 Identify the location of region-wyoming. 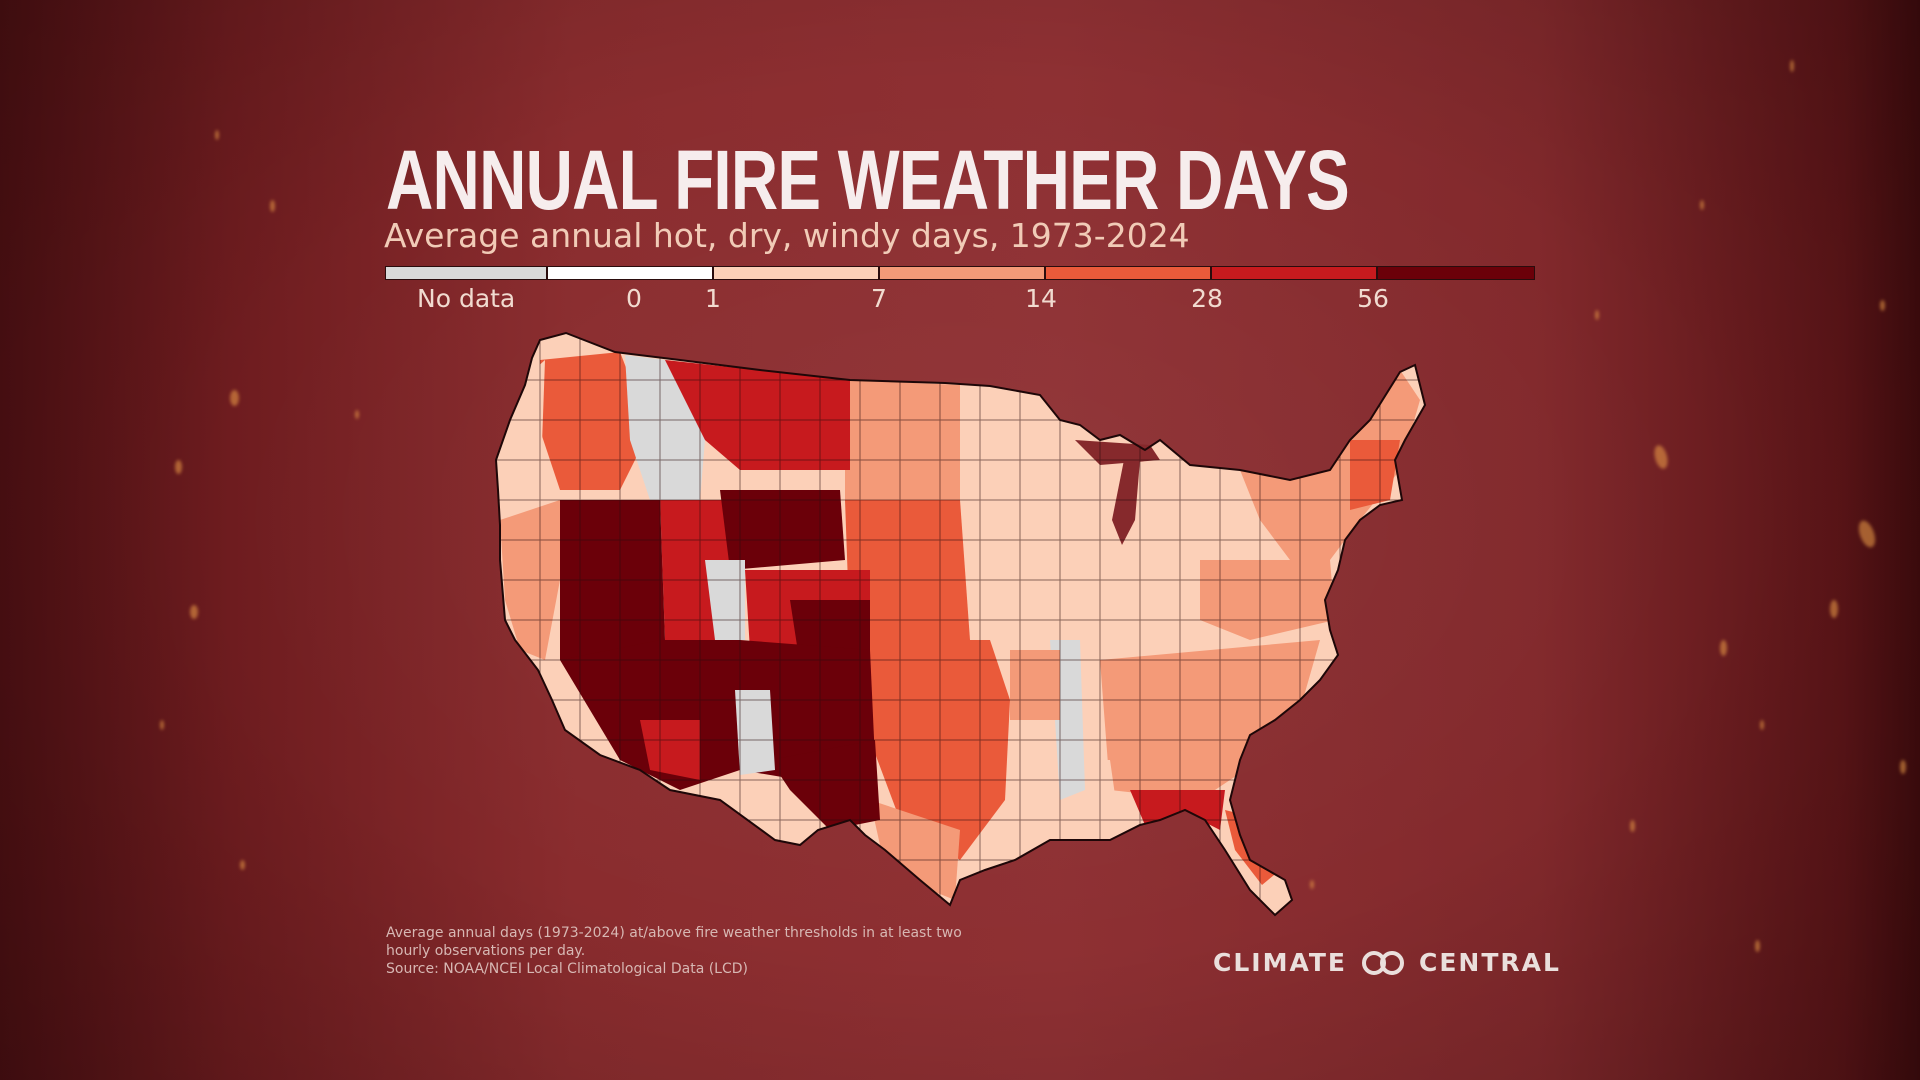
(782, 530).